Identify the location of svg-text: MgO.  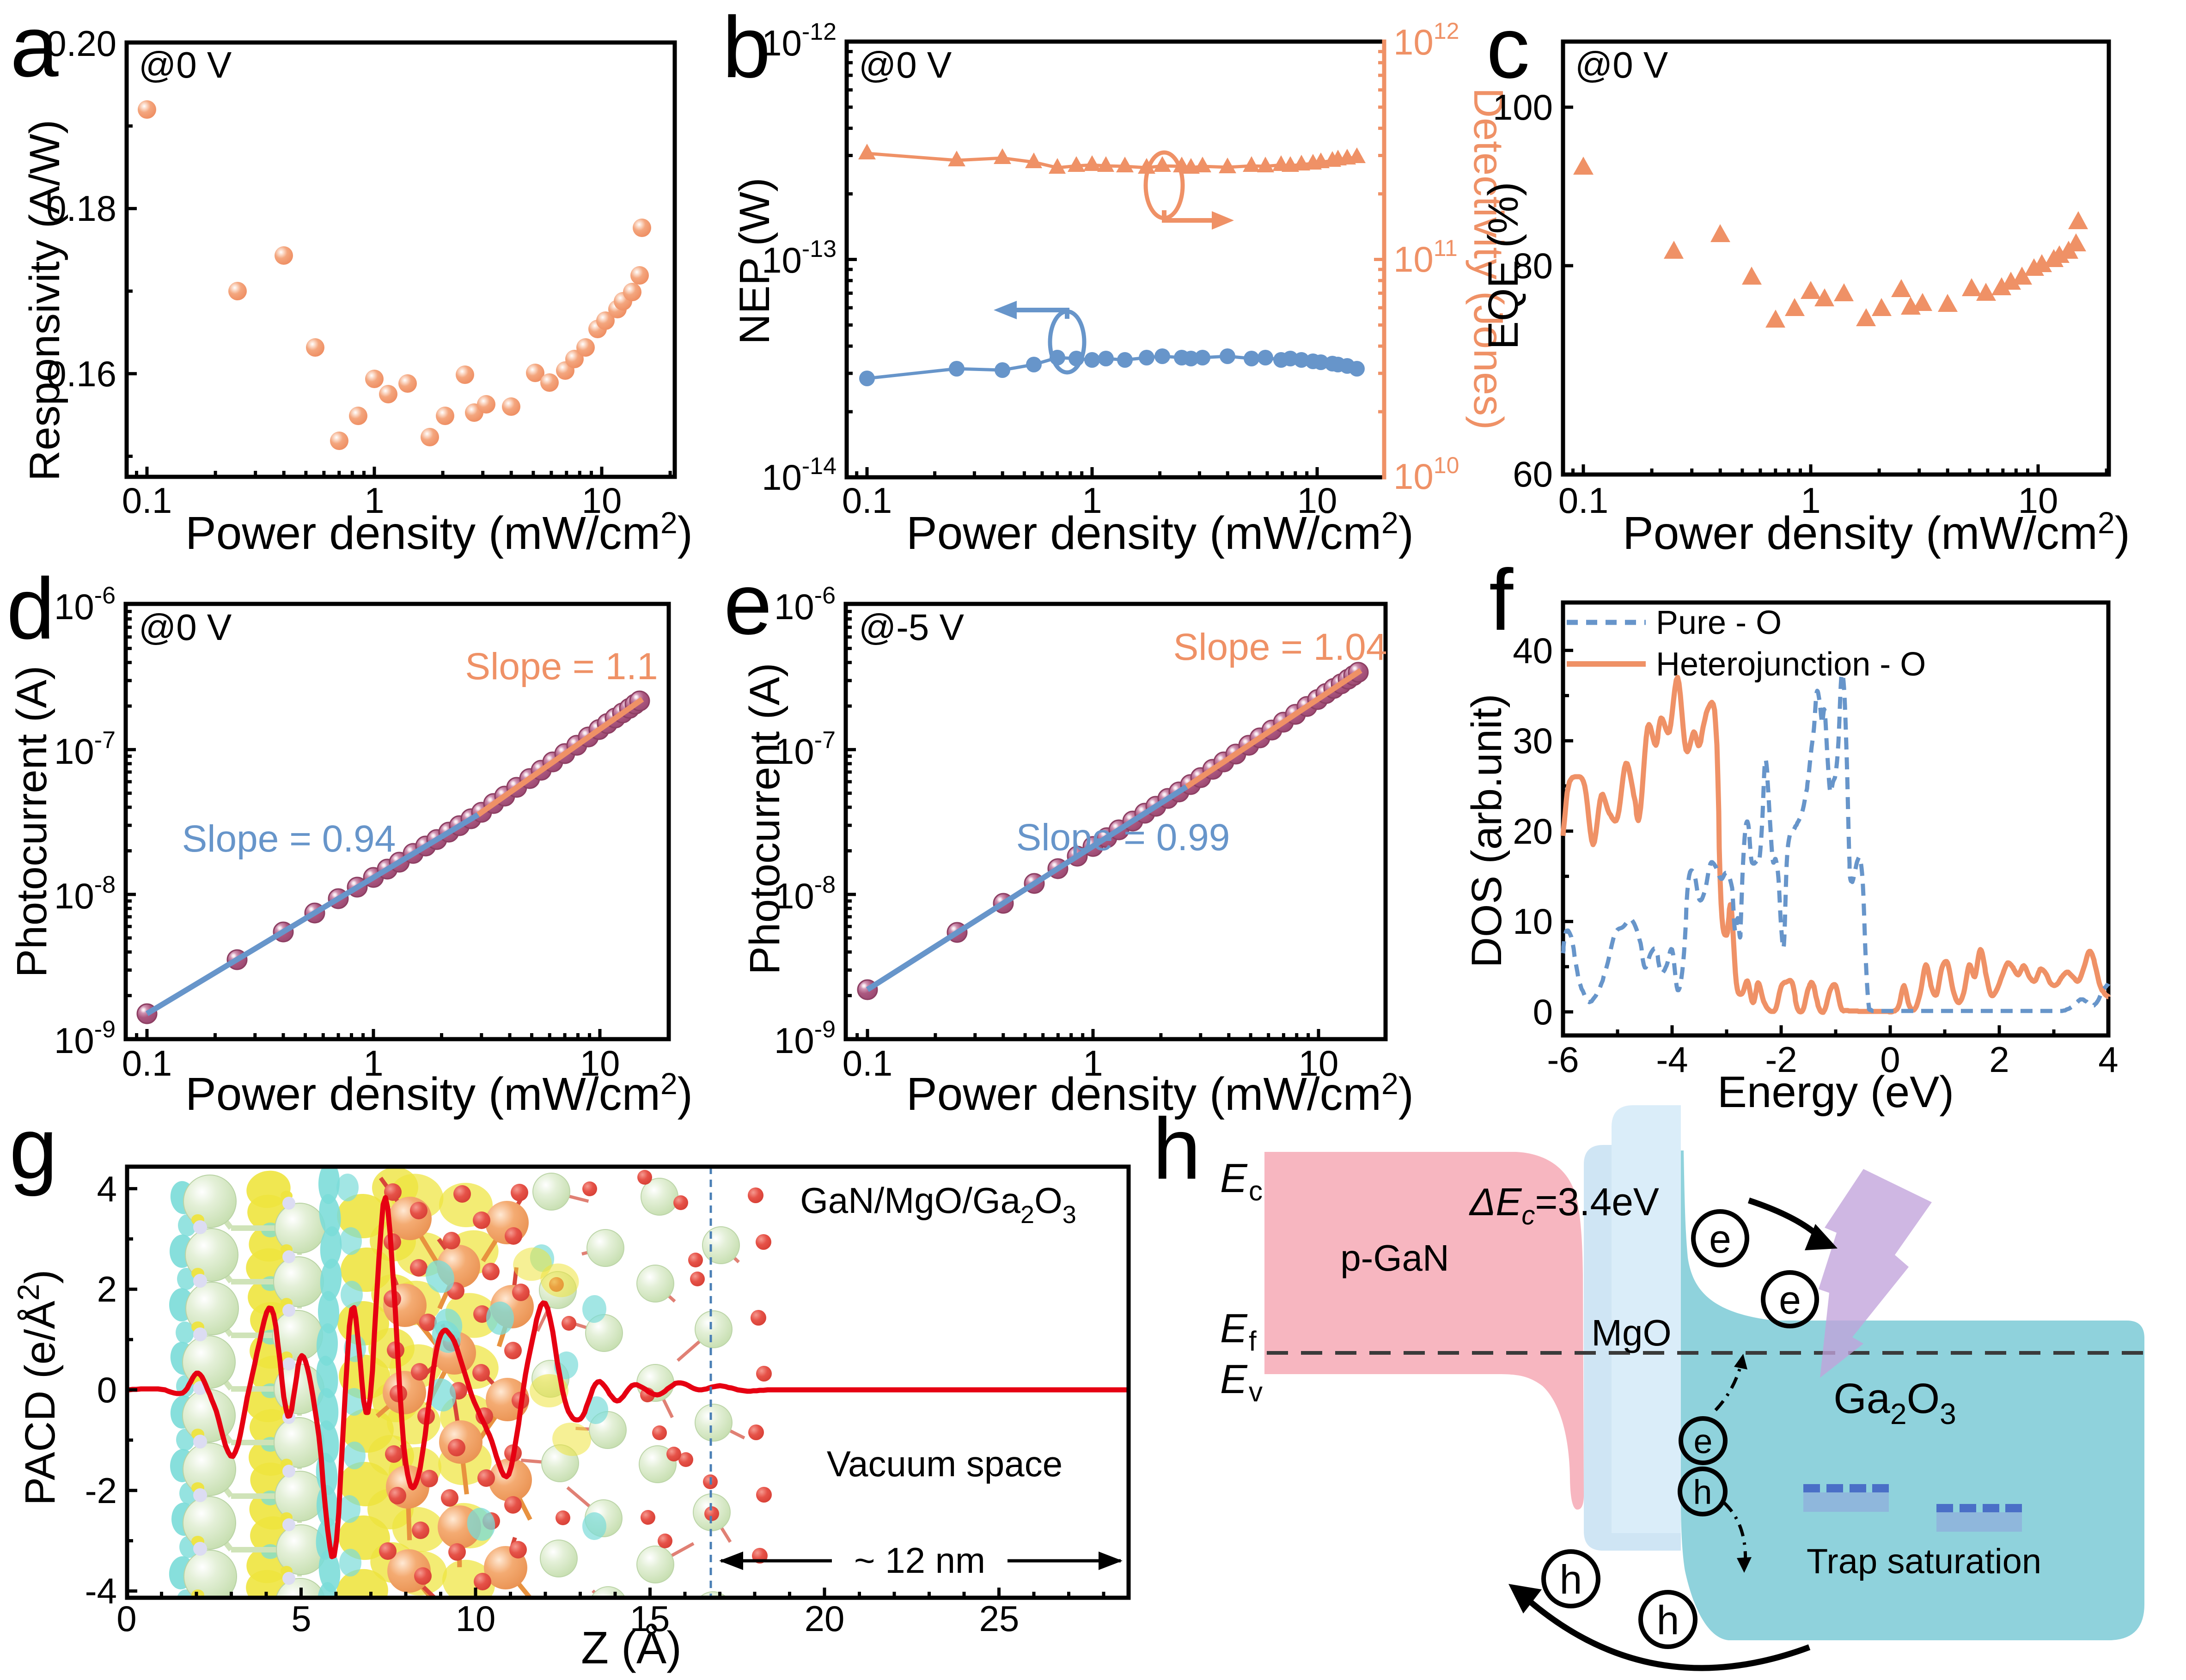
(1631, 1332).